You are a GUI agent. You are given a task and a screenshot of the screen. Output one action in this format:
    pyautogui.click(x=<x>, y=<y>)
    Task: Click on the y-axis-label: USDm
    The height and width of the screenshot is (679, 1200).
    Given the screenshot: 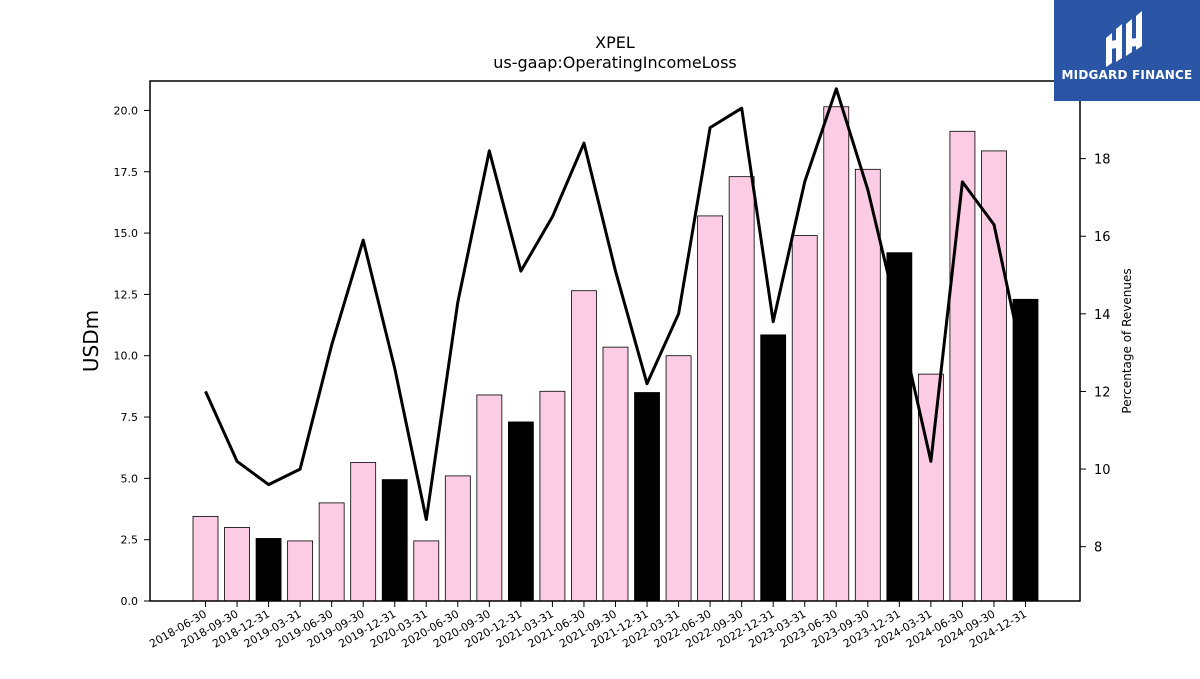 What is the action you would take?
    pyautogui.click(x=91, y=341)
    